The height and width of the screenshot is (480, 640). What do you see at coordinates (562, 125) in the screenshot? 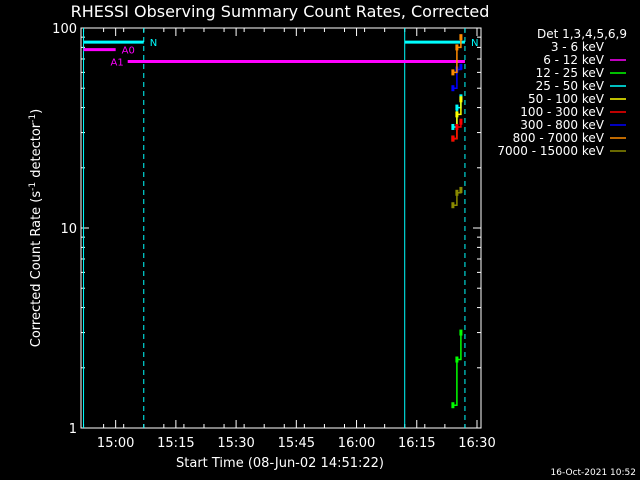
I see `legend-label: 300 - 800 keV` at bounding box center [562, 125].